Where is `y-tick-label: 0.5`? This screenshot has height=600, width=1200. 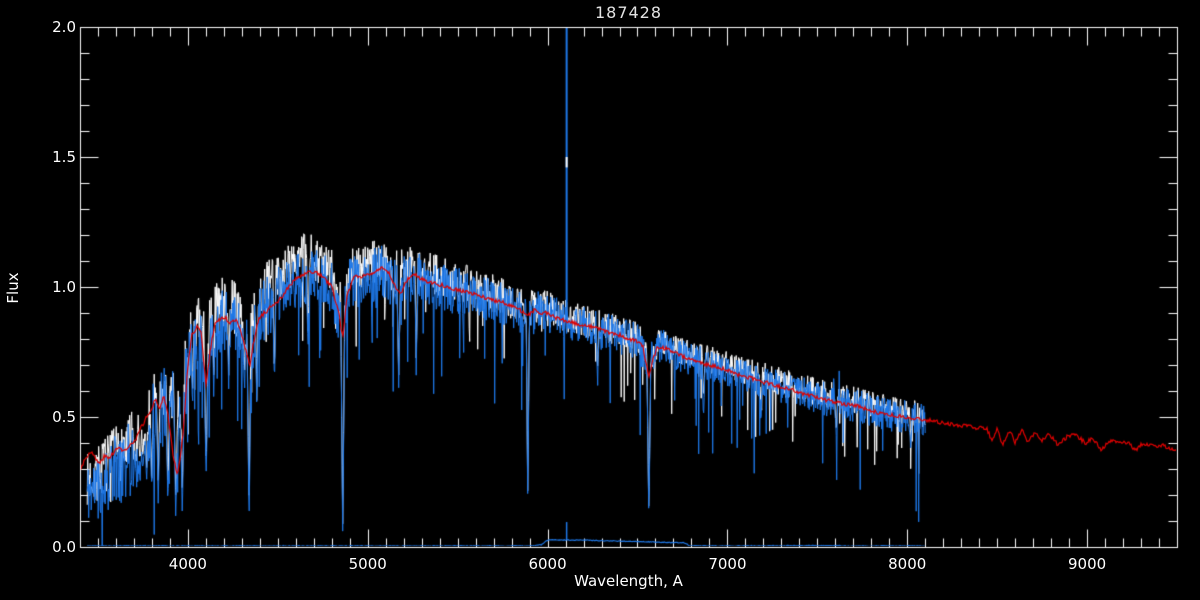
y-tick-label: 0.5 is located at coordinates (64, 417).